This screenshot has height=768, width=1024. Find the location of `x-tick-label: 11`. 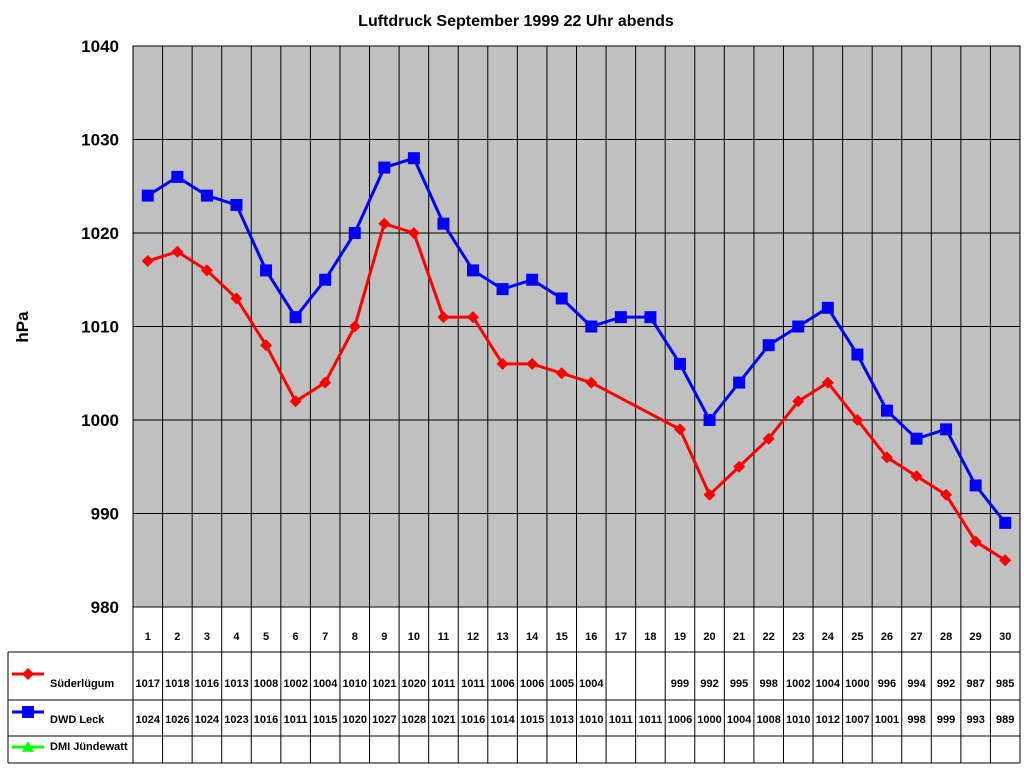

x-tick-label: 11 is located at coordinates (444, 637).